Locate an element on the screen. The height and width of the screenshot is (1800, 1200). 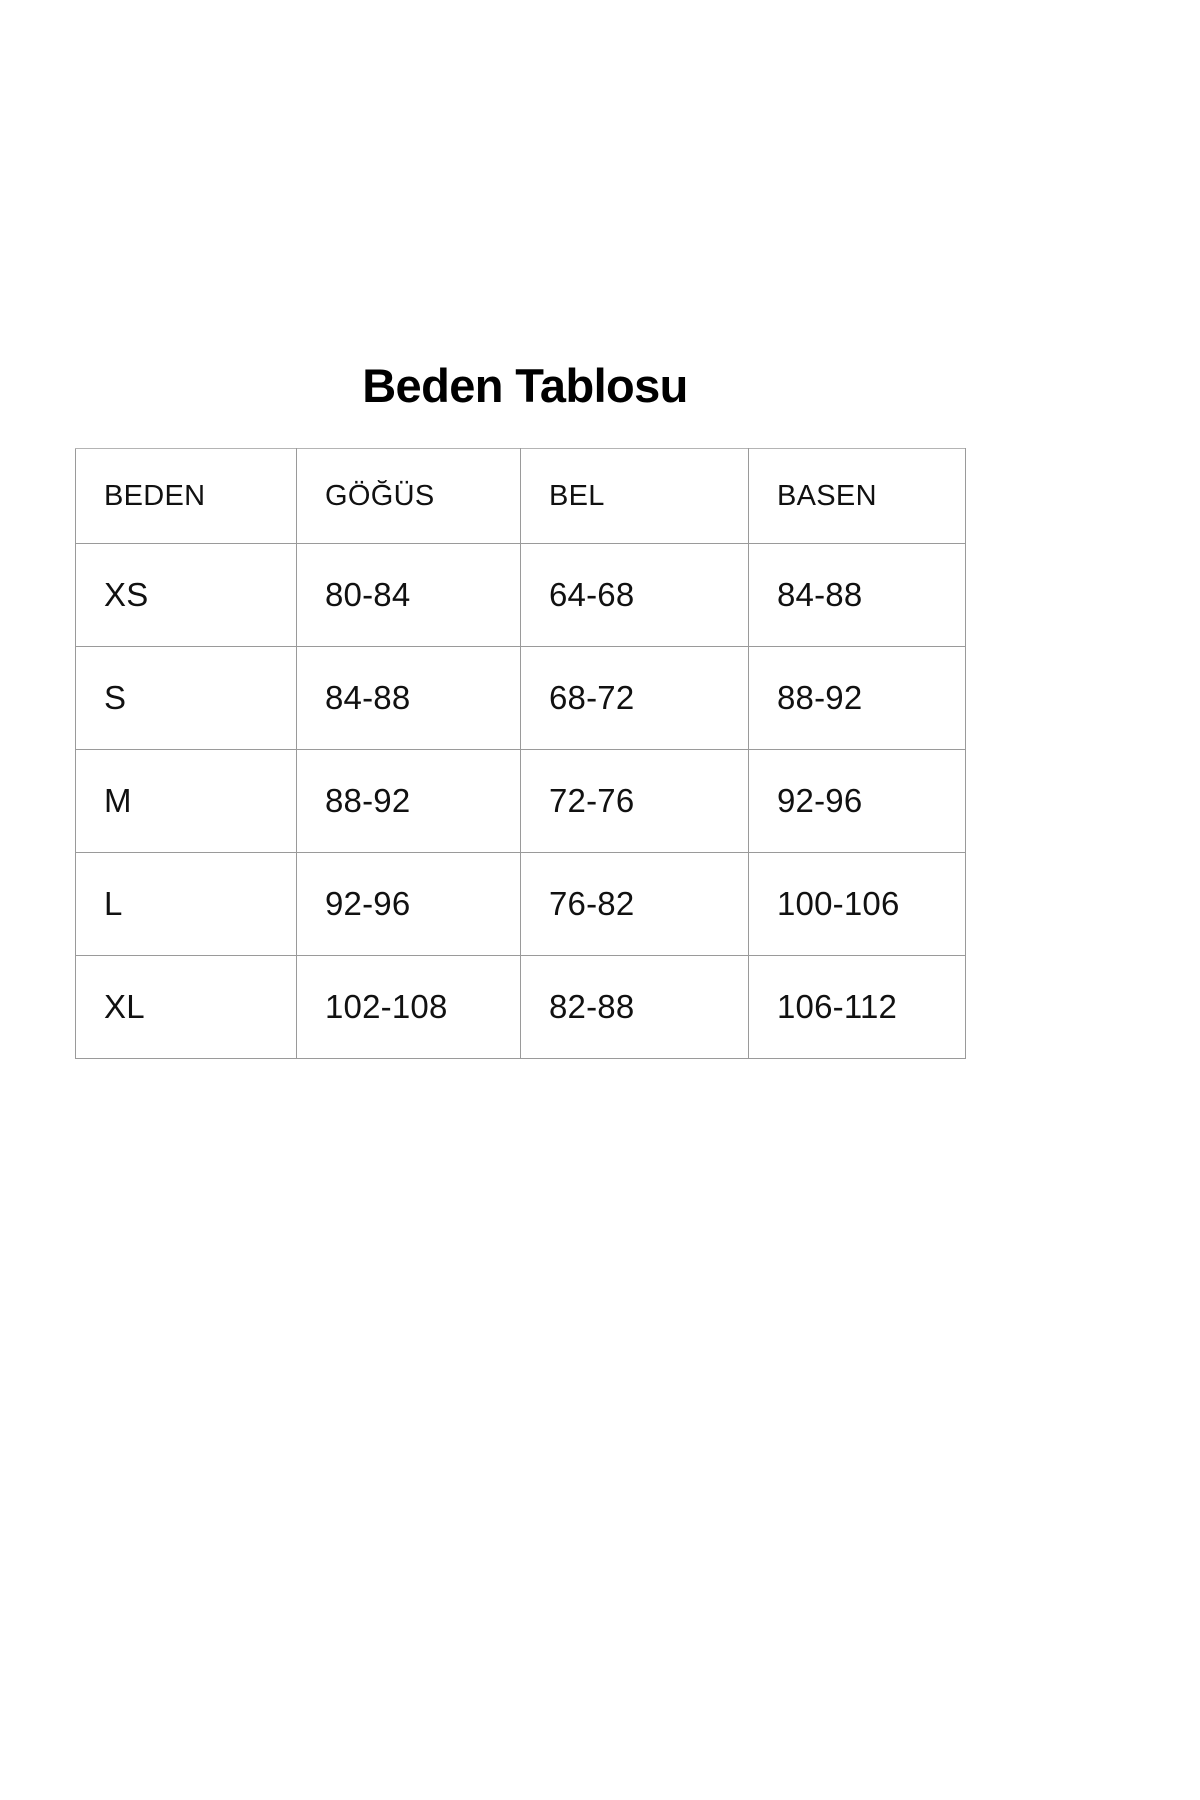
column-header-bel: BEL is located at coordinates (634, 496).